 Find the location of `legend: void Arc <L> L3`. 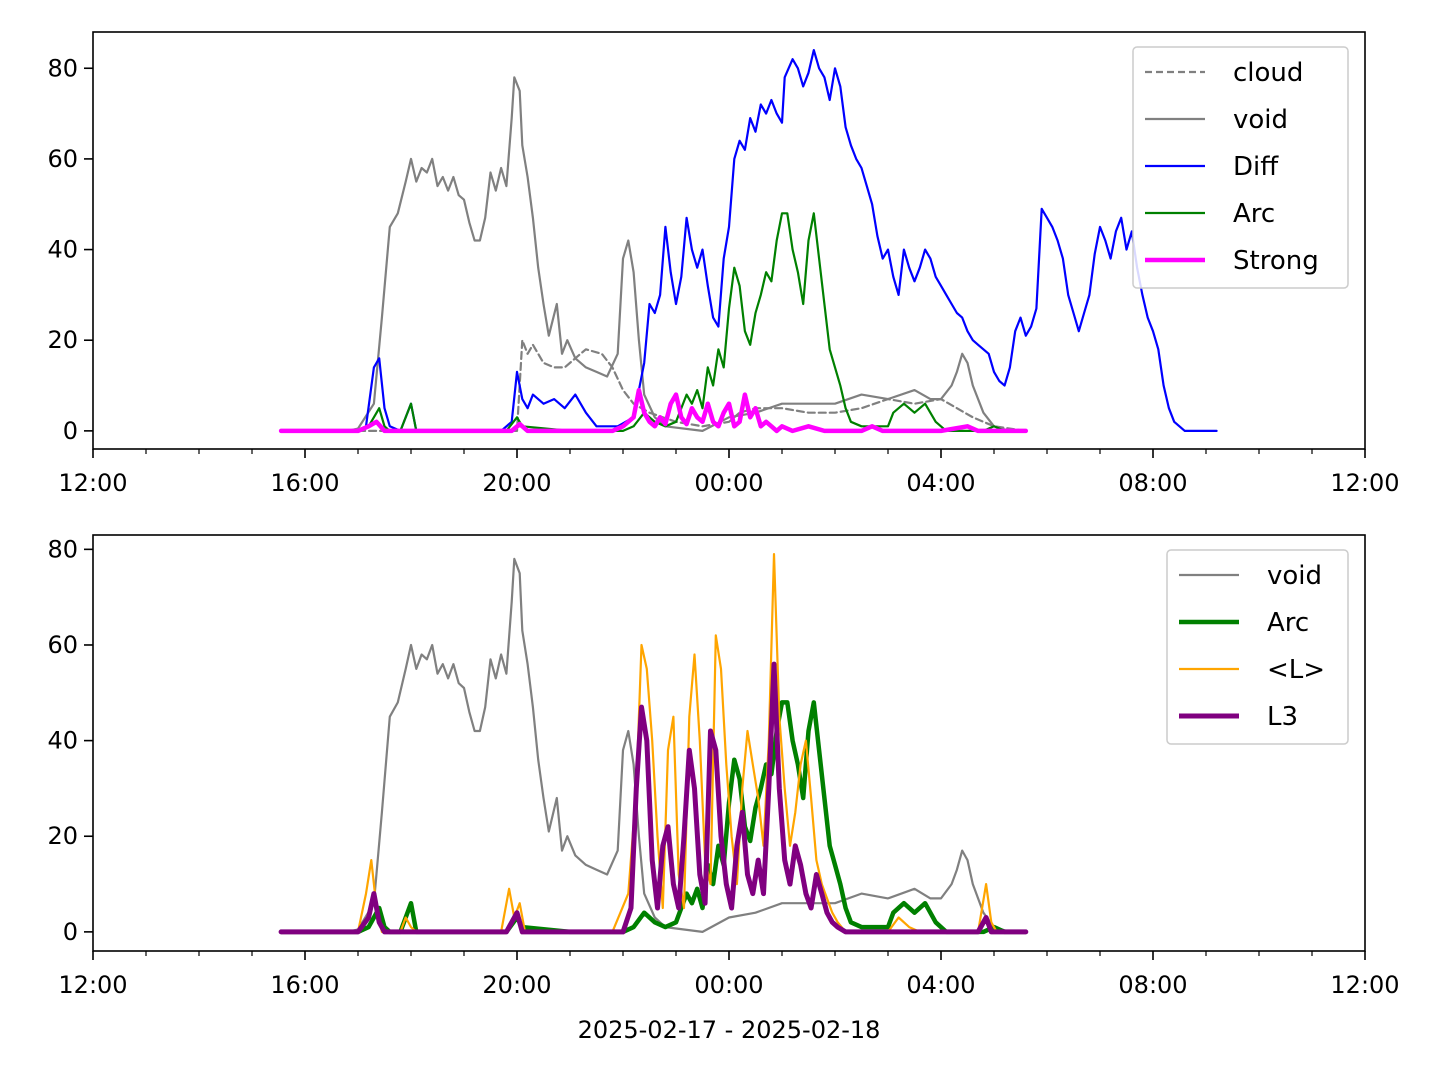

legend: void Arc <L> L3 is located at coordinates (1257, 647).